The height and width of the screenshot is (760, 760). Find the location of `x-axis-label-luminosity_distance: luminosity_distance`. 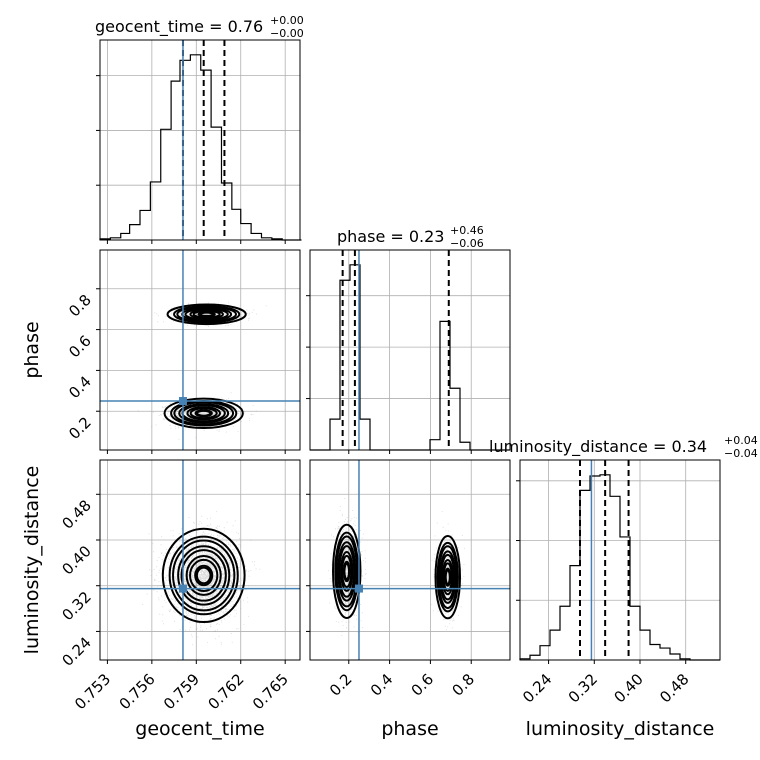

x-axis-label-luminosity_distance: luminosity_distance is located at coordinates (620, 729).